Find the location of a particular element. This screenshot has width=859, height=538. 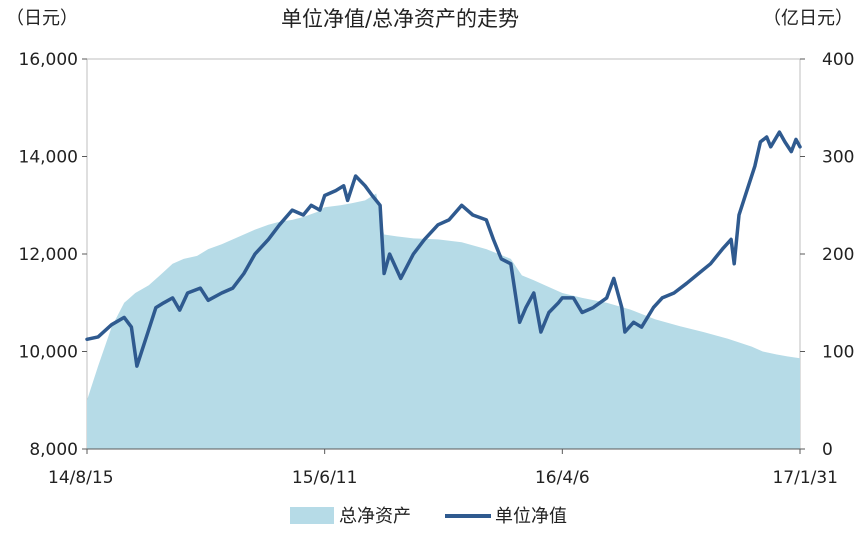

y-right-tick-label: 300 is located at coordinates (838, 158).